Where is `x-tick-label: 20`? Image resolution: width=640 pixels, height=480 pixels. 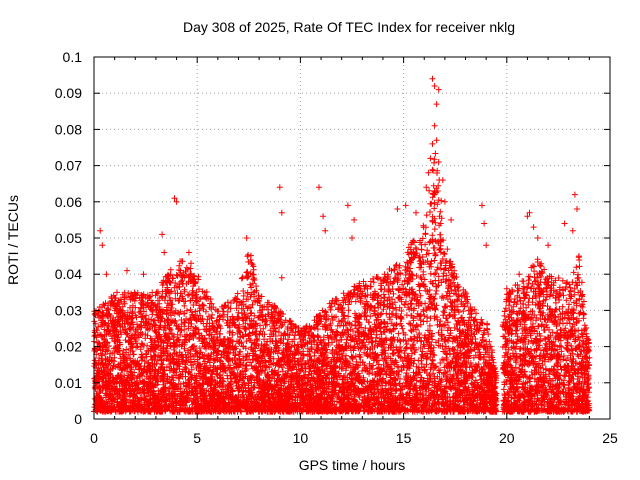
x-tick-label: 20 is located at coordinates (507, 438).